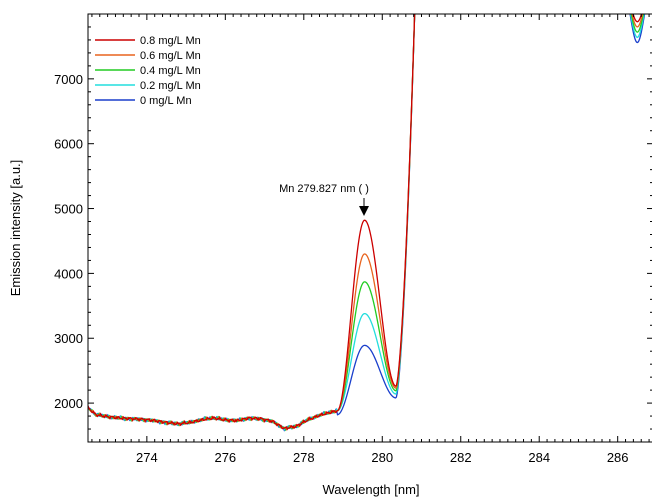 The image size is (652, 500). Describe the element at coordinates (225, 457) in the screenshot. I see `x-tick-label: 276` at that location.